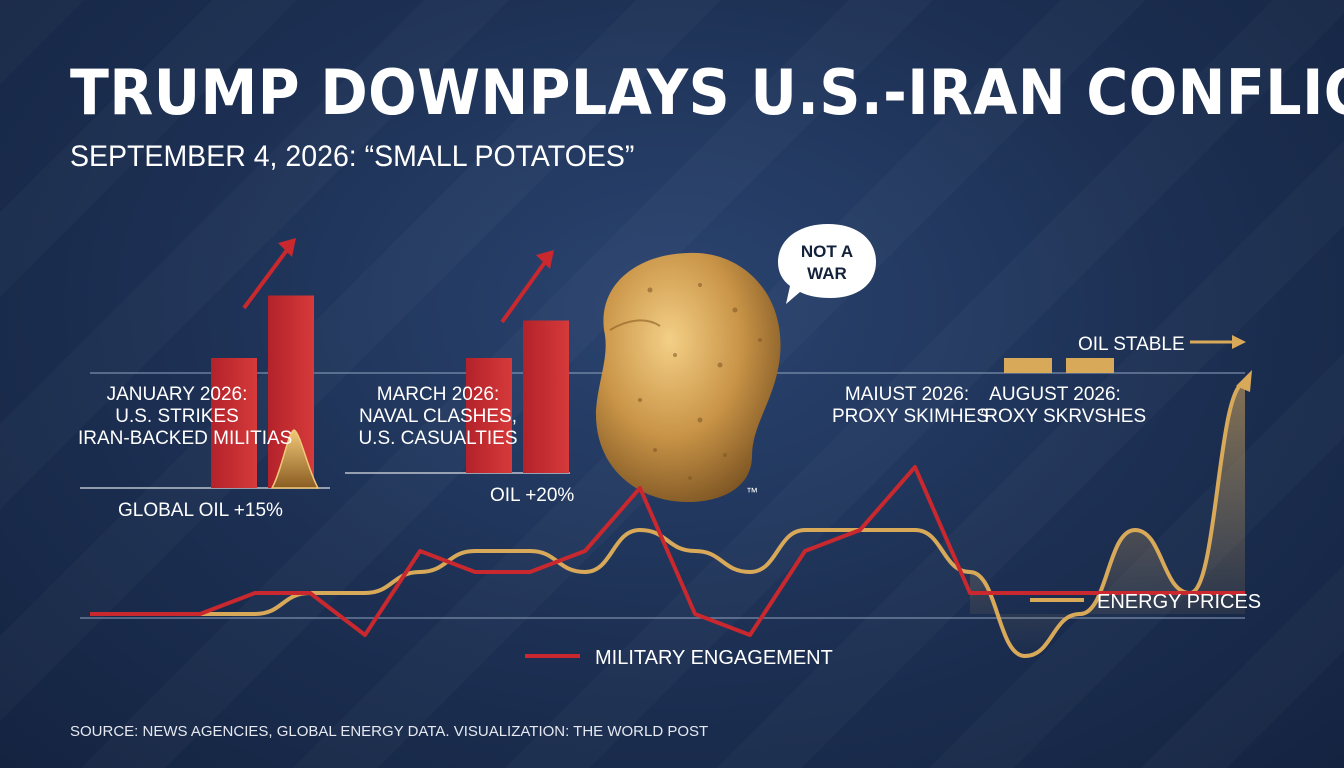  I want to click on event-line: PROXY SKIMHES, so click(910, 416).